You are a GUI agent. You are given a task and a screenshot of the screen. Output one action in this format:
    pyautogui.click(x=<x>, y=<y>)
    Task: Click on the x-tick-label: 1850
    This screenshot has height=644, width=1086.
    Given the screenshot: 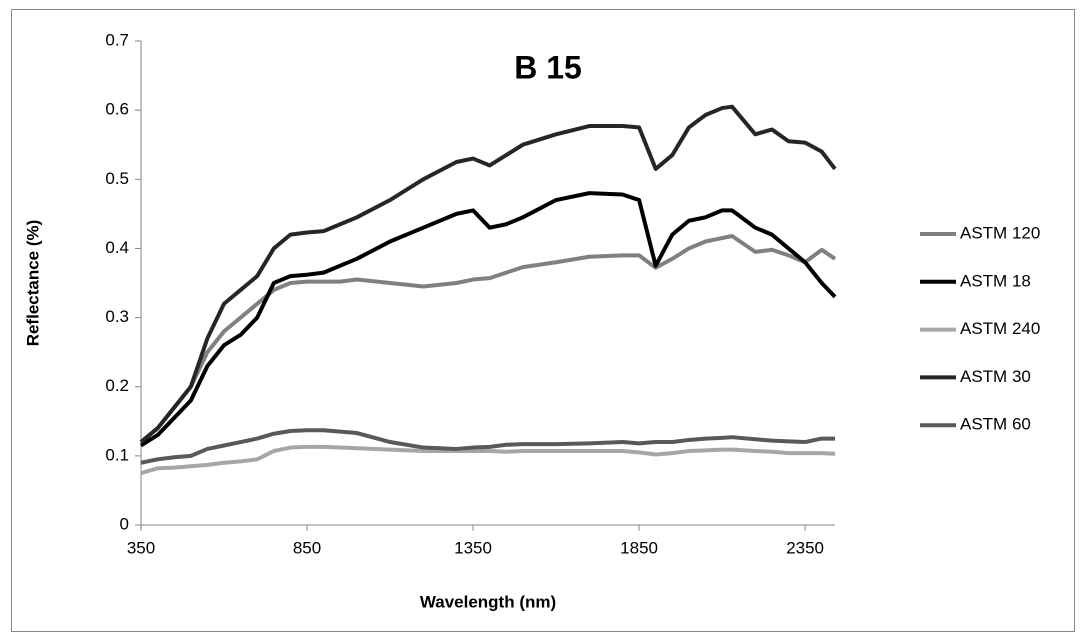 What is the action you would take?
    pyautogui.click(x=639, y=547)
    